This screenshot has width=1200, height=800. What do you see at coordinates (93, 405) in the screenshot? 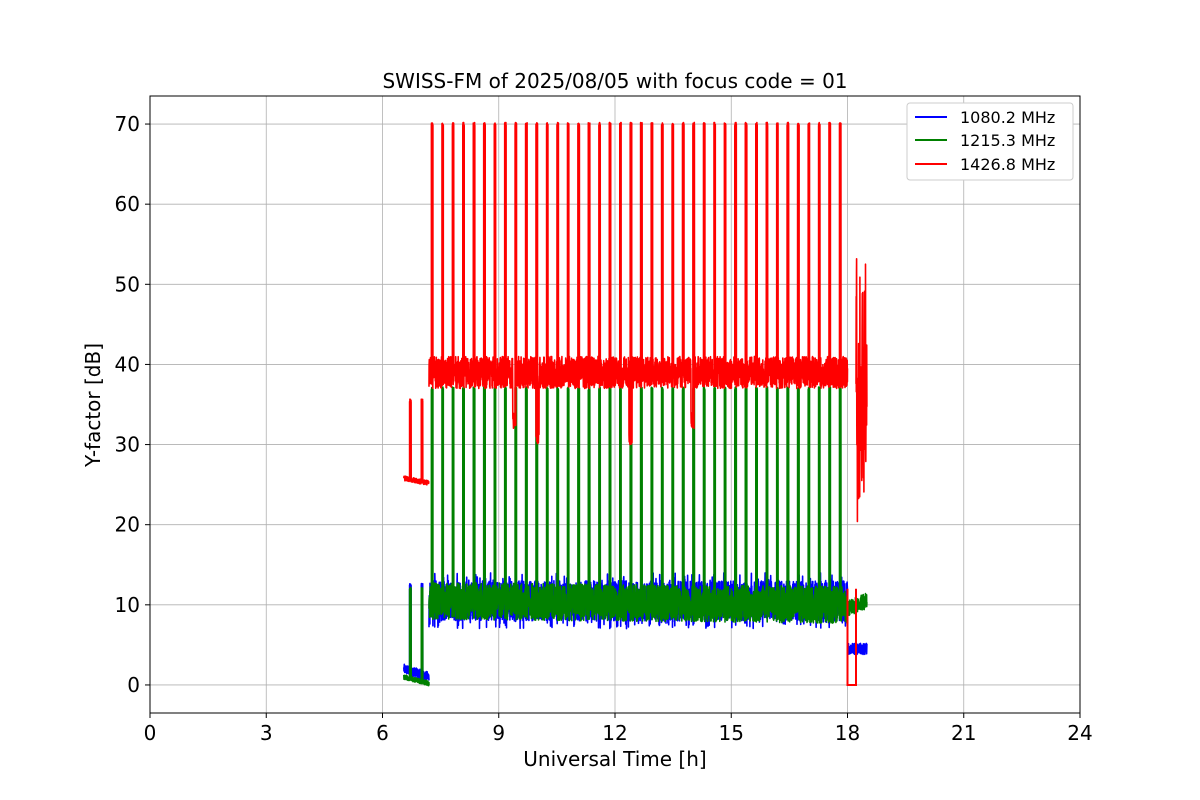
I see `y-axis-label: Y-factor [dB]` at bounding box center [93, 405].